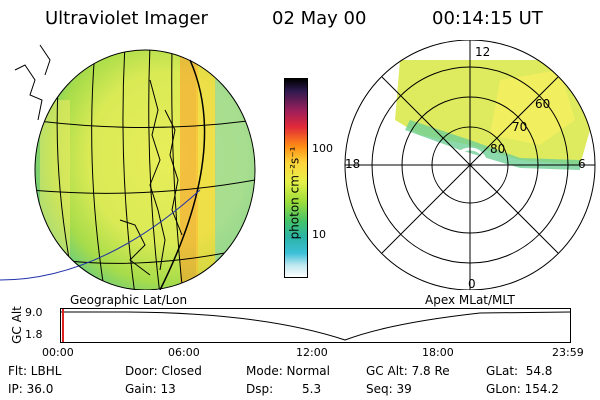  Describe the element at coordinates (150, 389) in the screenshot. I see `gain-info: Gain: 13` at that location.